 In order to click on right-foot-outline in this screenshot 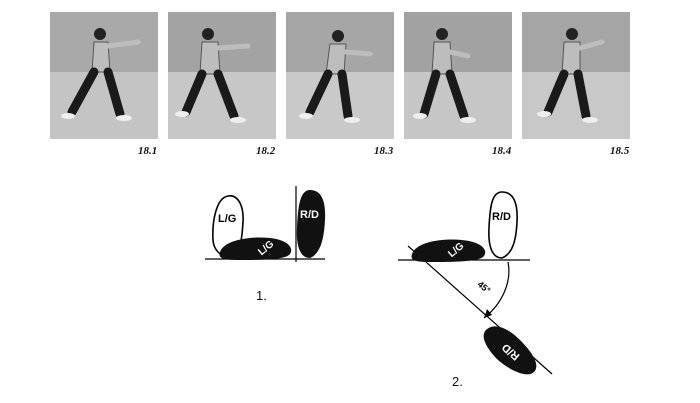, I will do `click(503, 225)`.